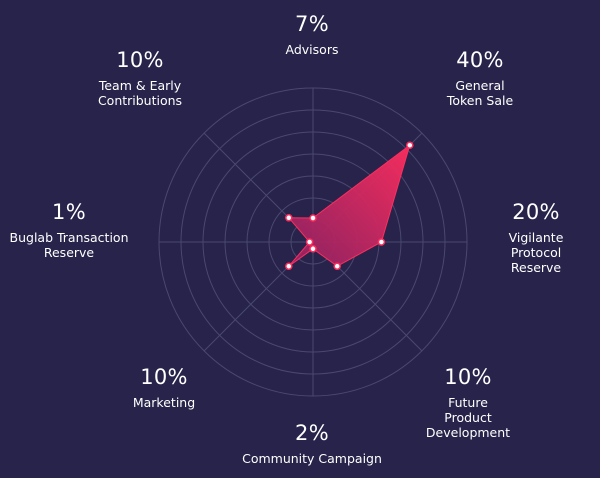  What do you see at coordinates (480, 60) in the screenshot?
I see `value-label: 40%` at bounding box center [480, 60].